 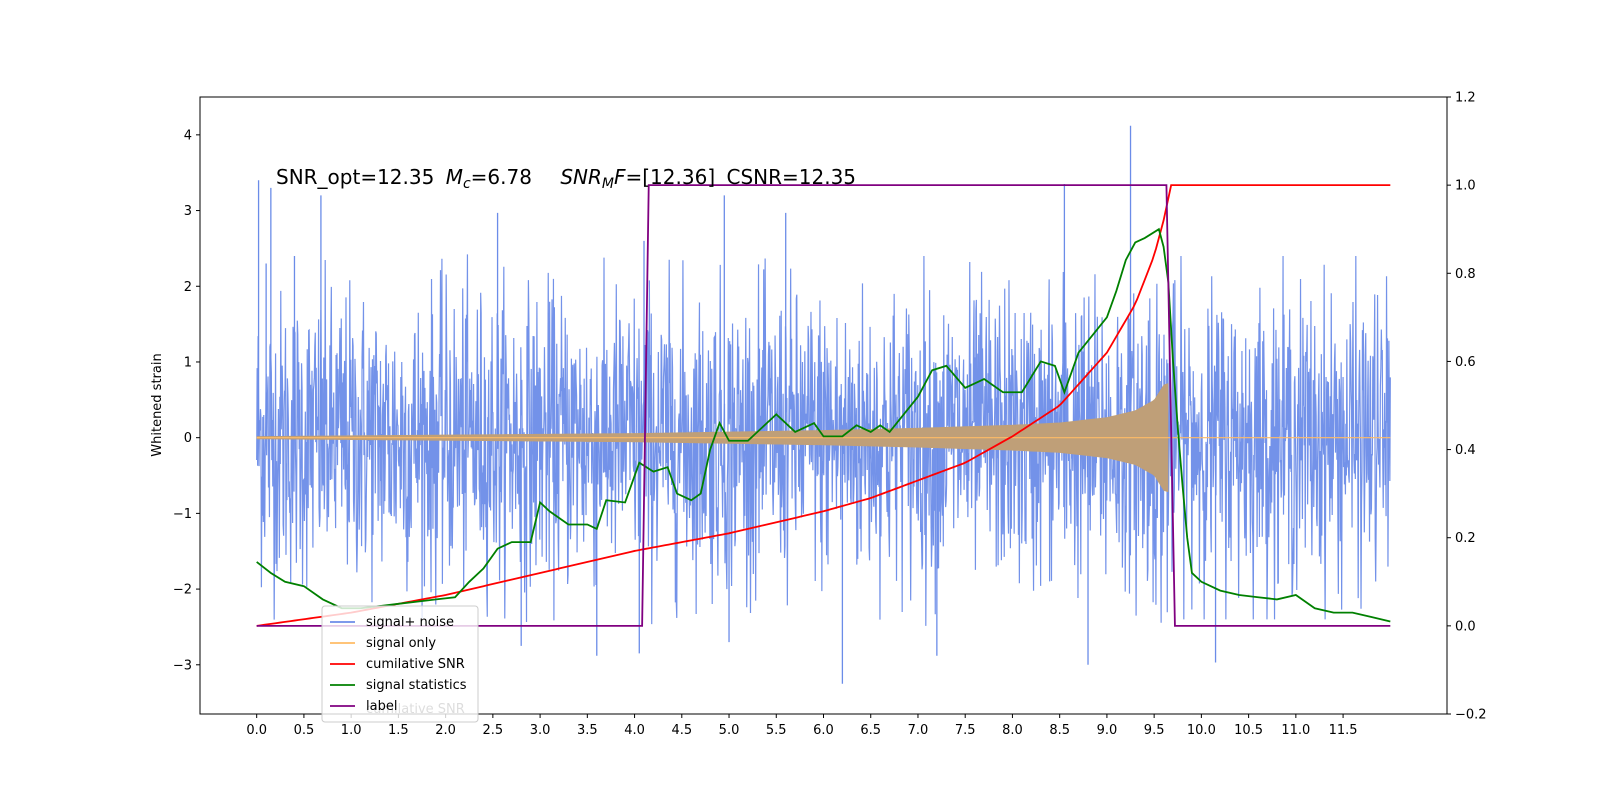 I want to click on y-right-tick-label: 0.2, so click(x=1465, y=538).